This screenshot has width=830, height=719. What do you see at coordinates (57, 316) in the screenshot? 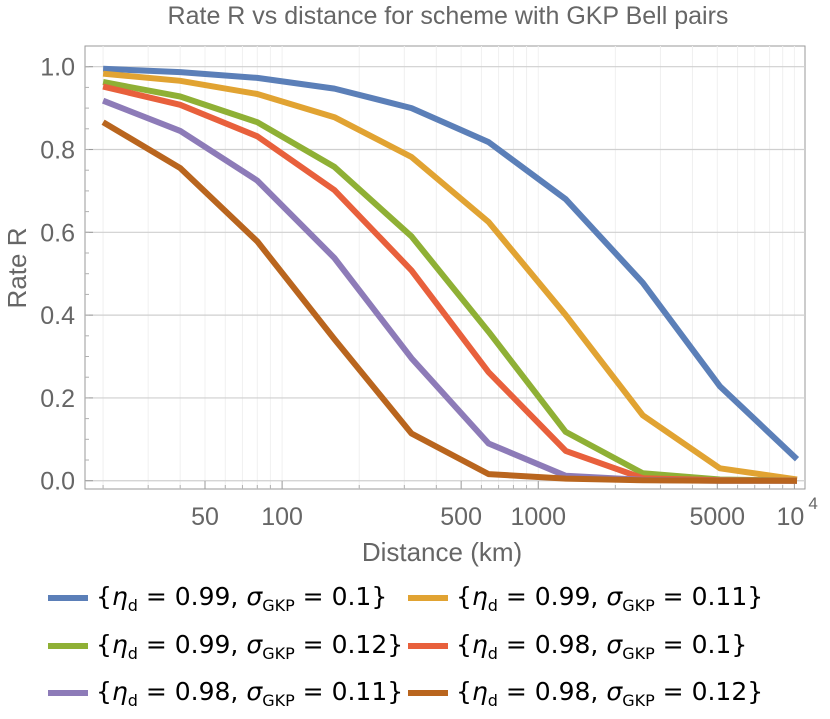
I see `y-tick-label: 0.4` at bounding box center [57, 316].